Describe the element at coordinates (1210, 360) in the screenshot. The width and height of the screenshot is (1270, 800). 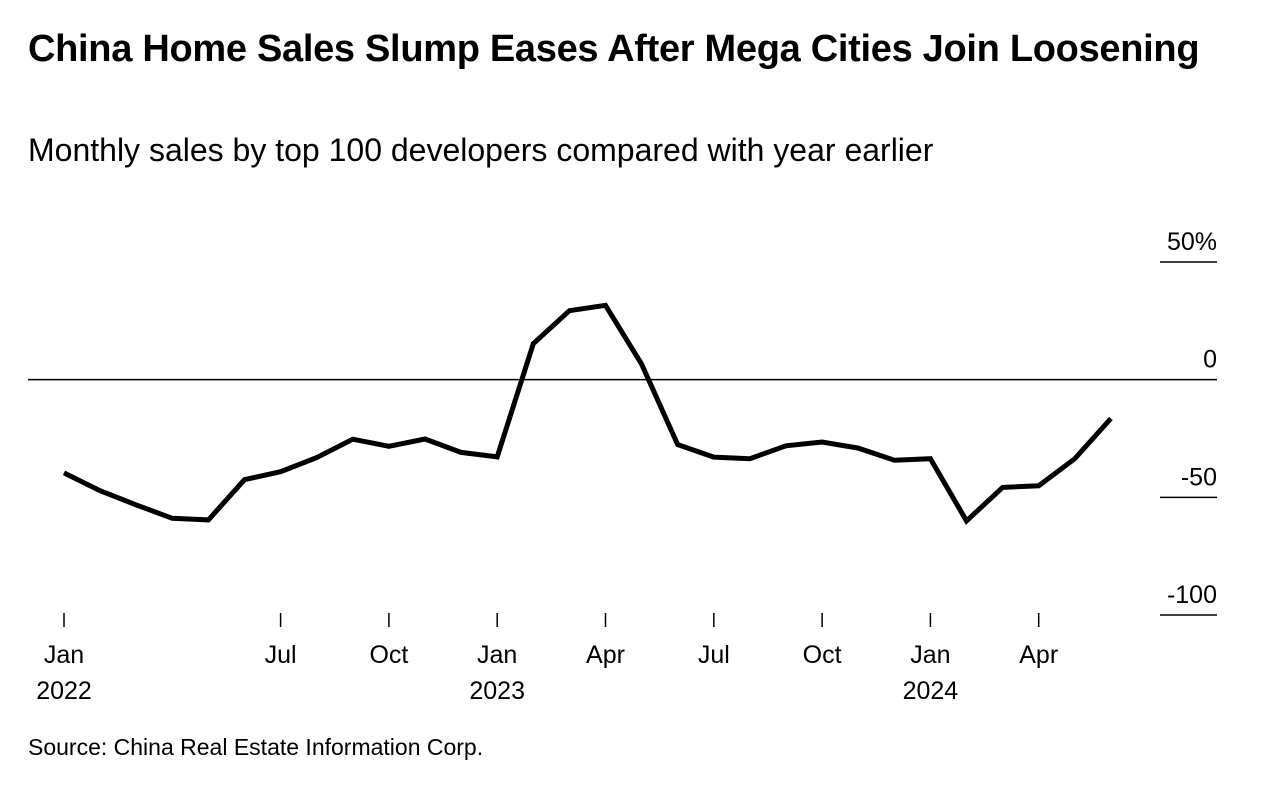
I see `y-tick-label-0: 0` at that location.